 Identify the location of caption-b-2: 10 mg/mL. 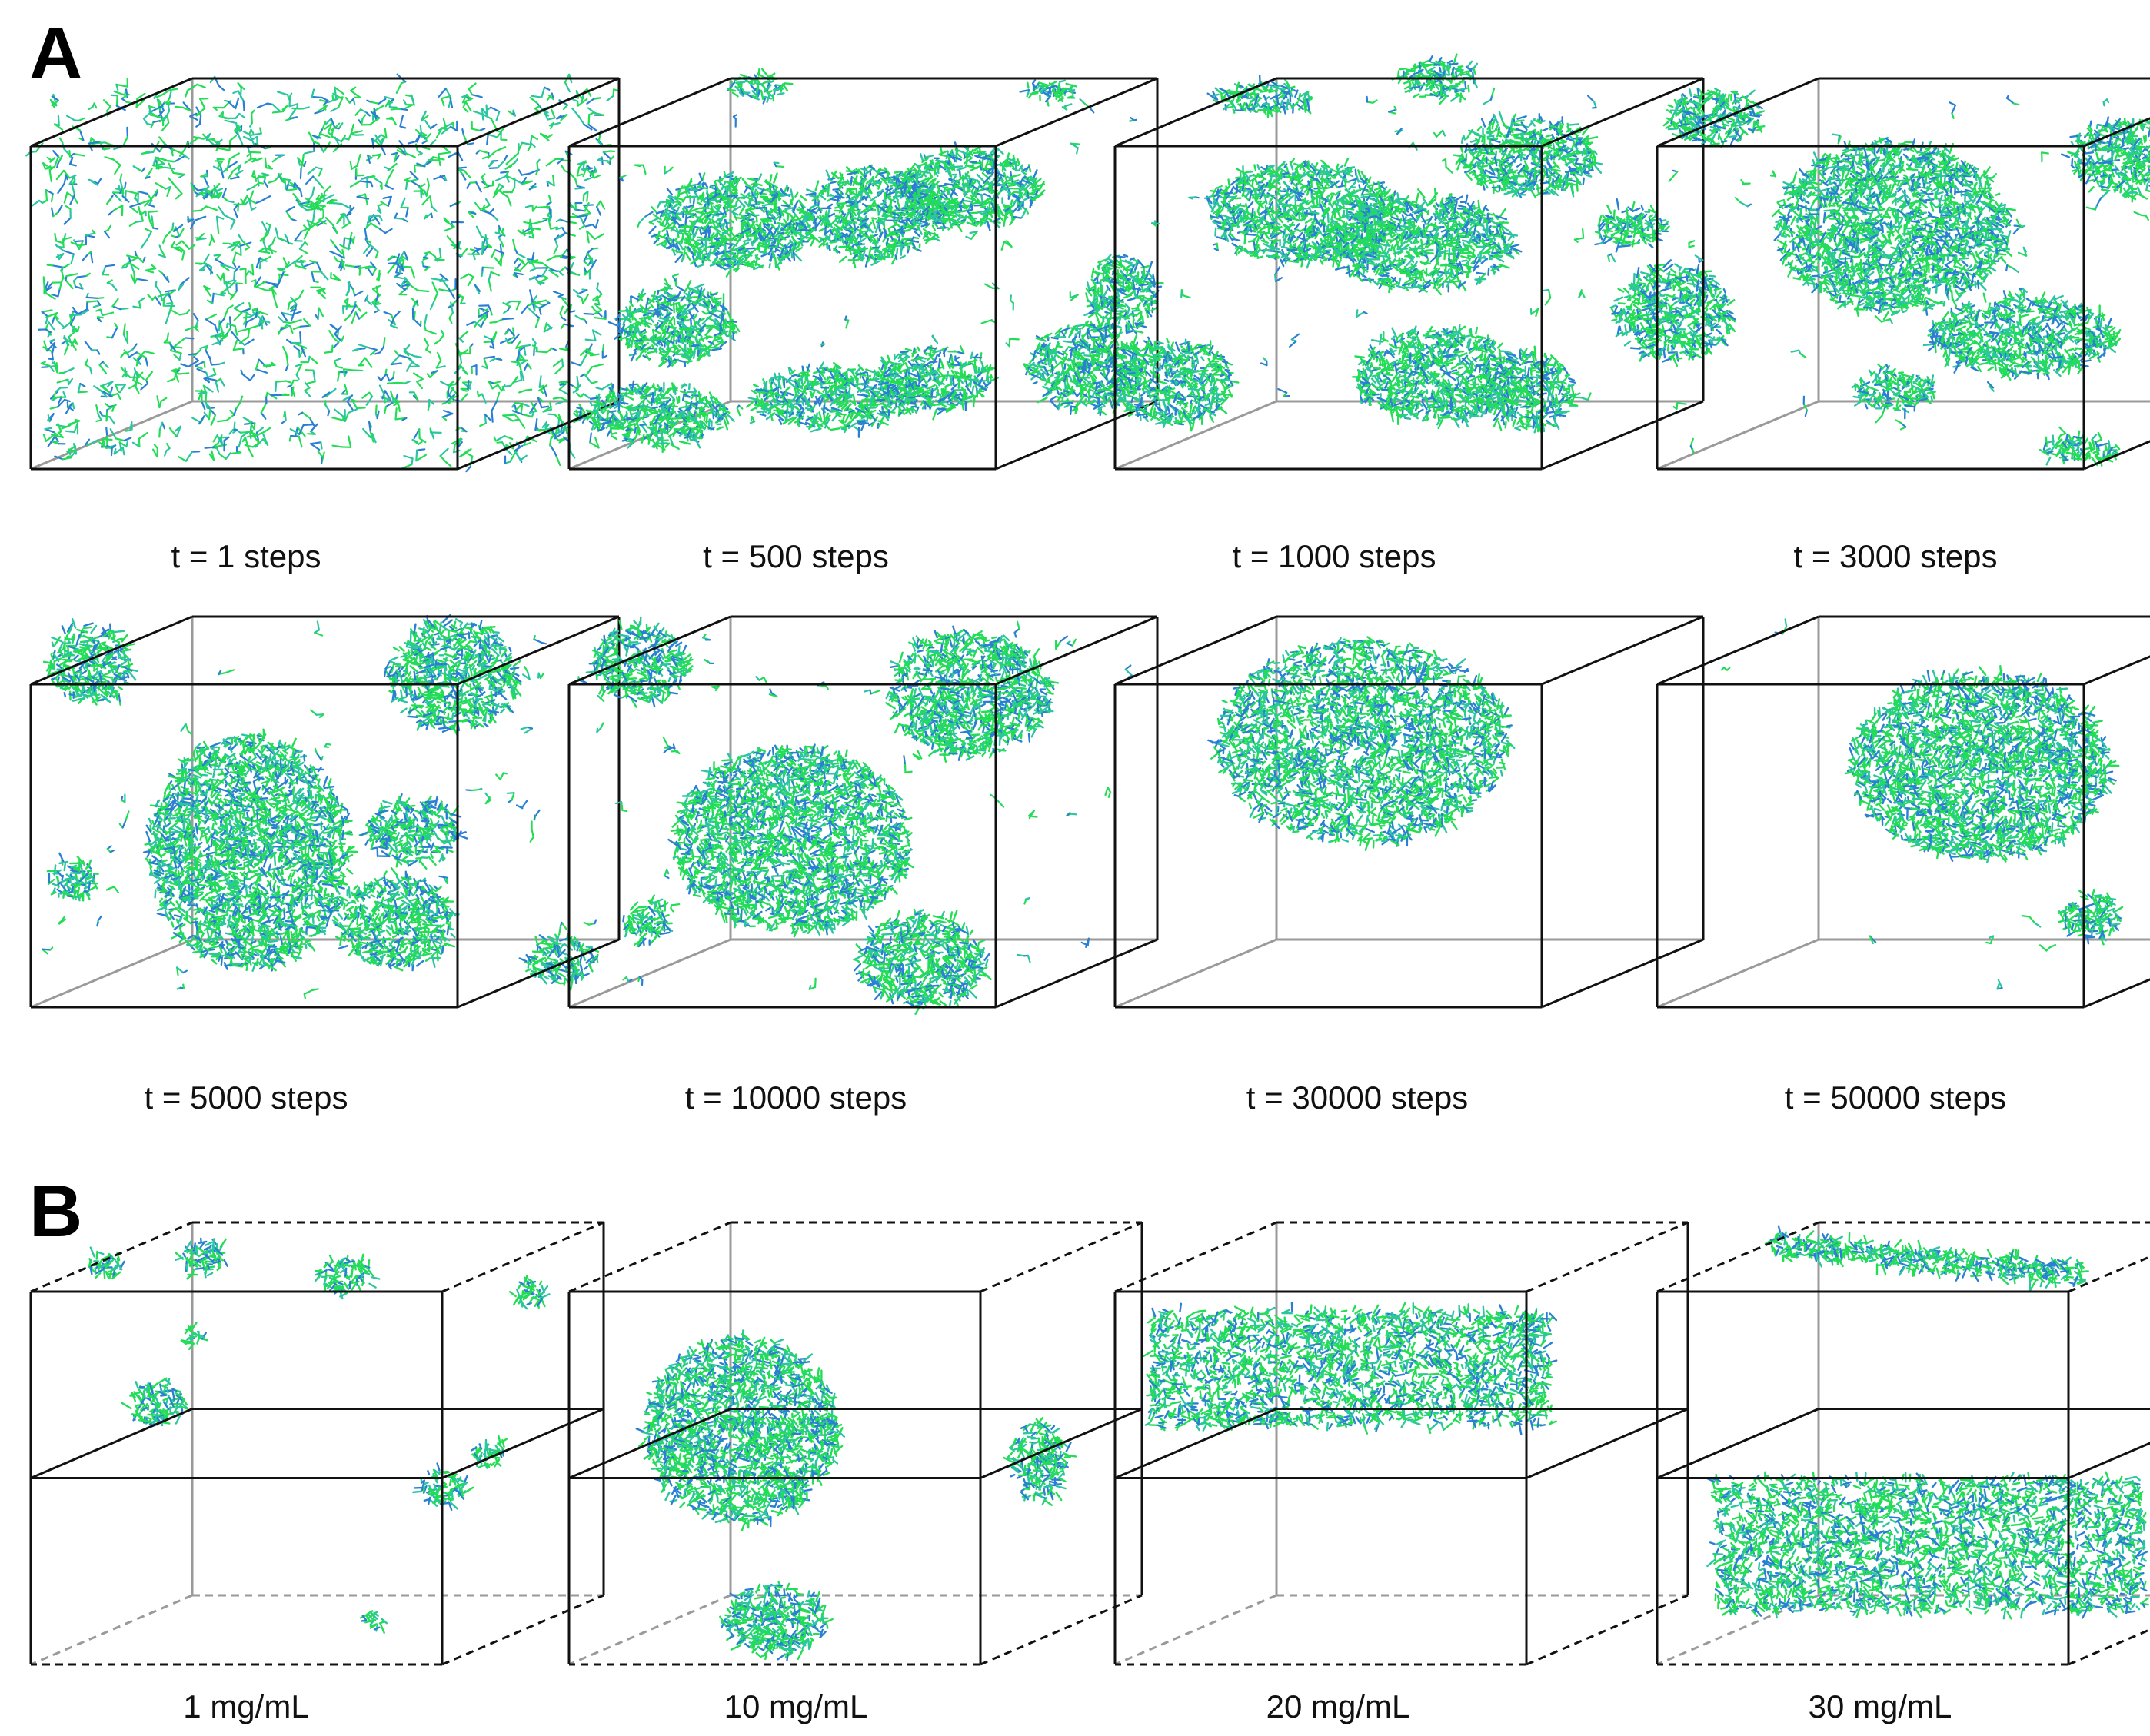
(796, 1706).